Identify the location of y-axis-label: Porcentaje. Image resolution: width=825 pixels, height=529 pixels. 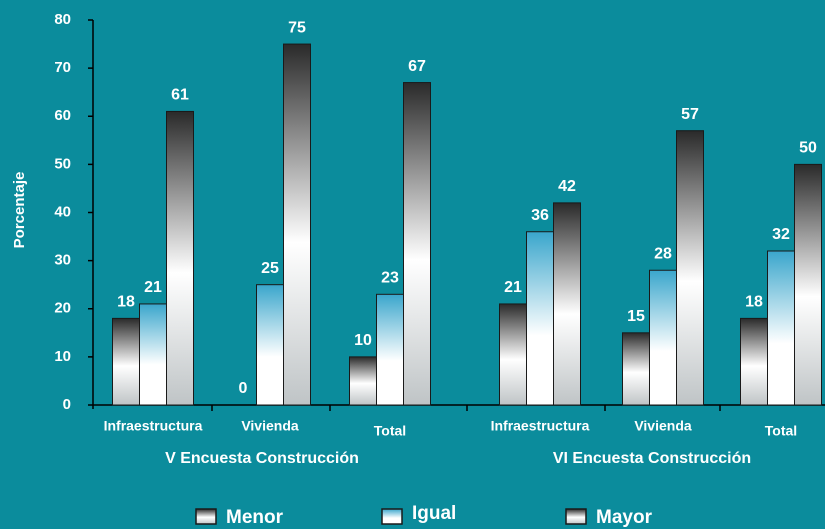
(19, 210).